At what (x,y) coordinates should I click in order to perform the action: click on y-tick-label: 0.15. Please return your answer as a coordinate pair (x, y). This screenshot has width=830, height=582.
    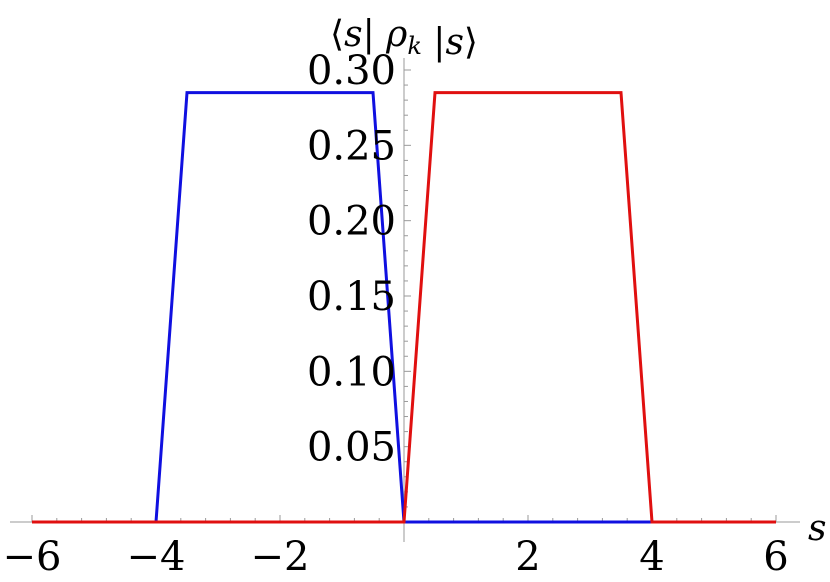
    Looking at the image, I should click on (351, 297).